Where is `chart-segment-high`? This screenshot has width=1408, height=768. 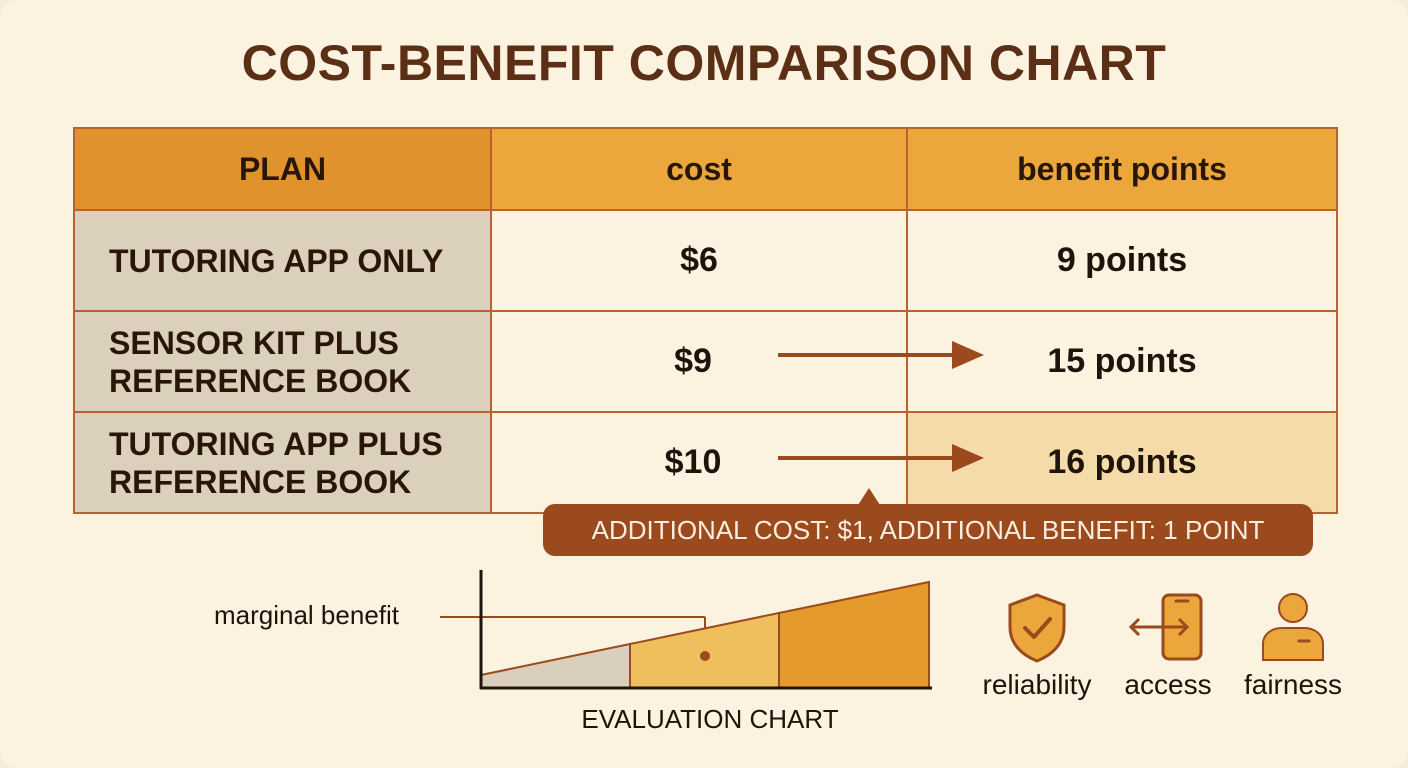
chart-segment-high is located at coordinates (854, 634).